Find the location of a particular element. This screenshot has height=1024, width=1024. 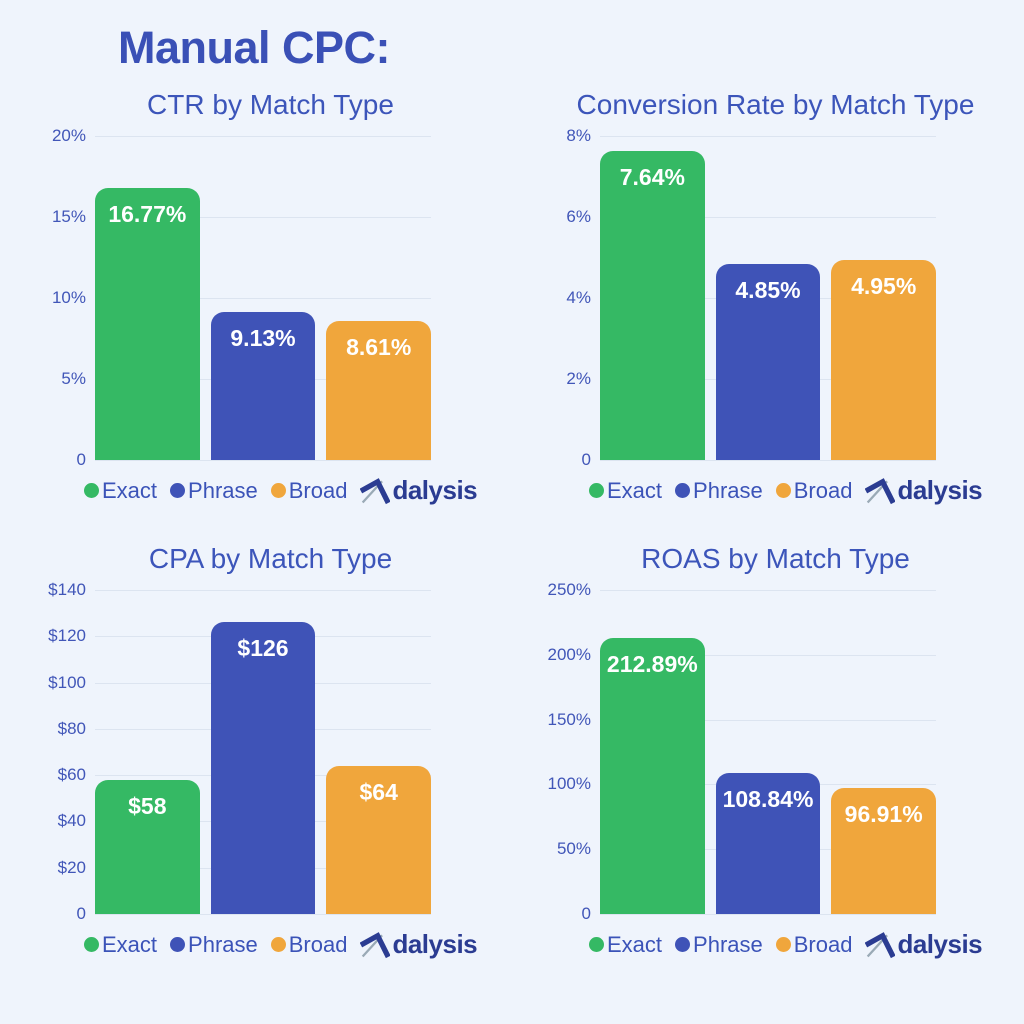

bar-phrase: 108.84% is located at coordinates (768, 843).